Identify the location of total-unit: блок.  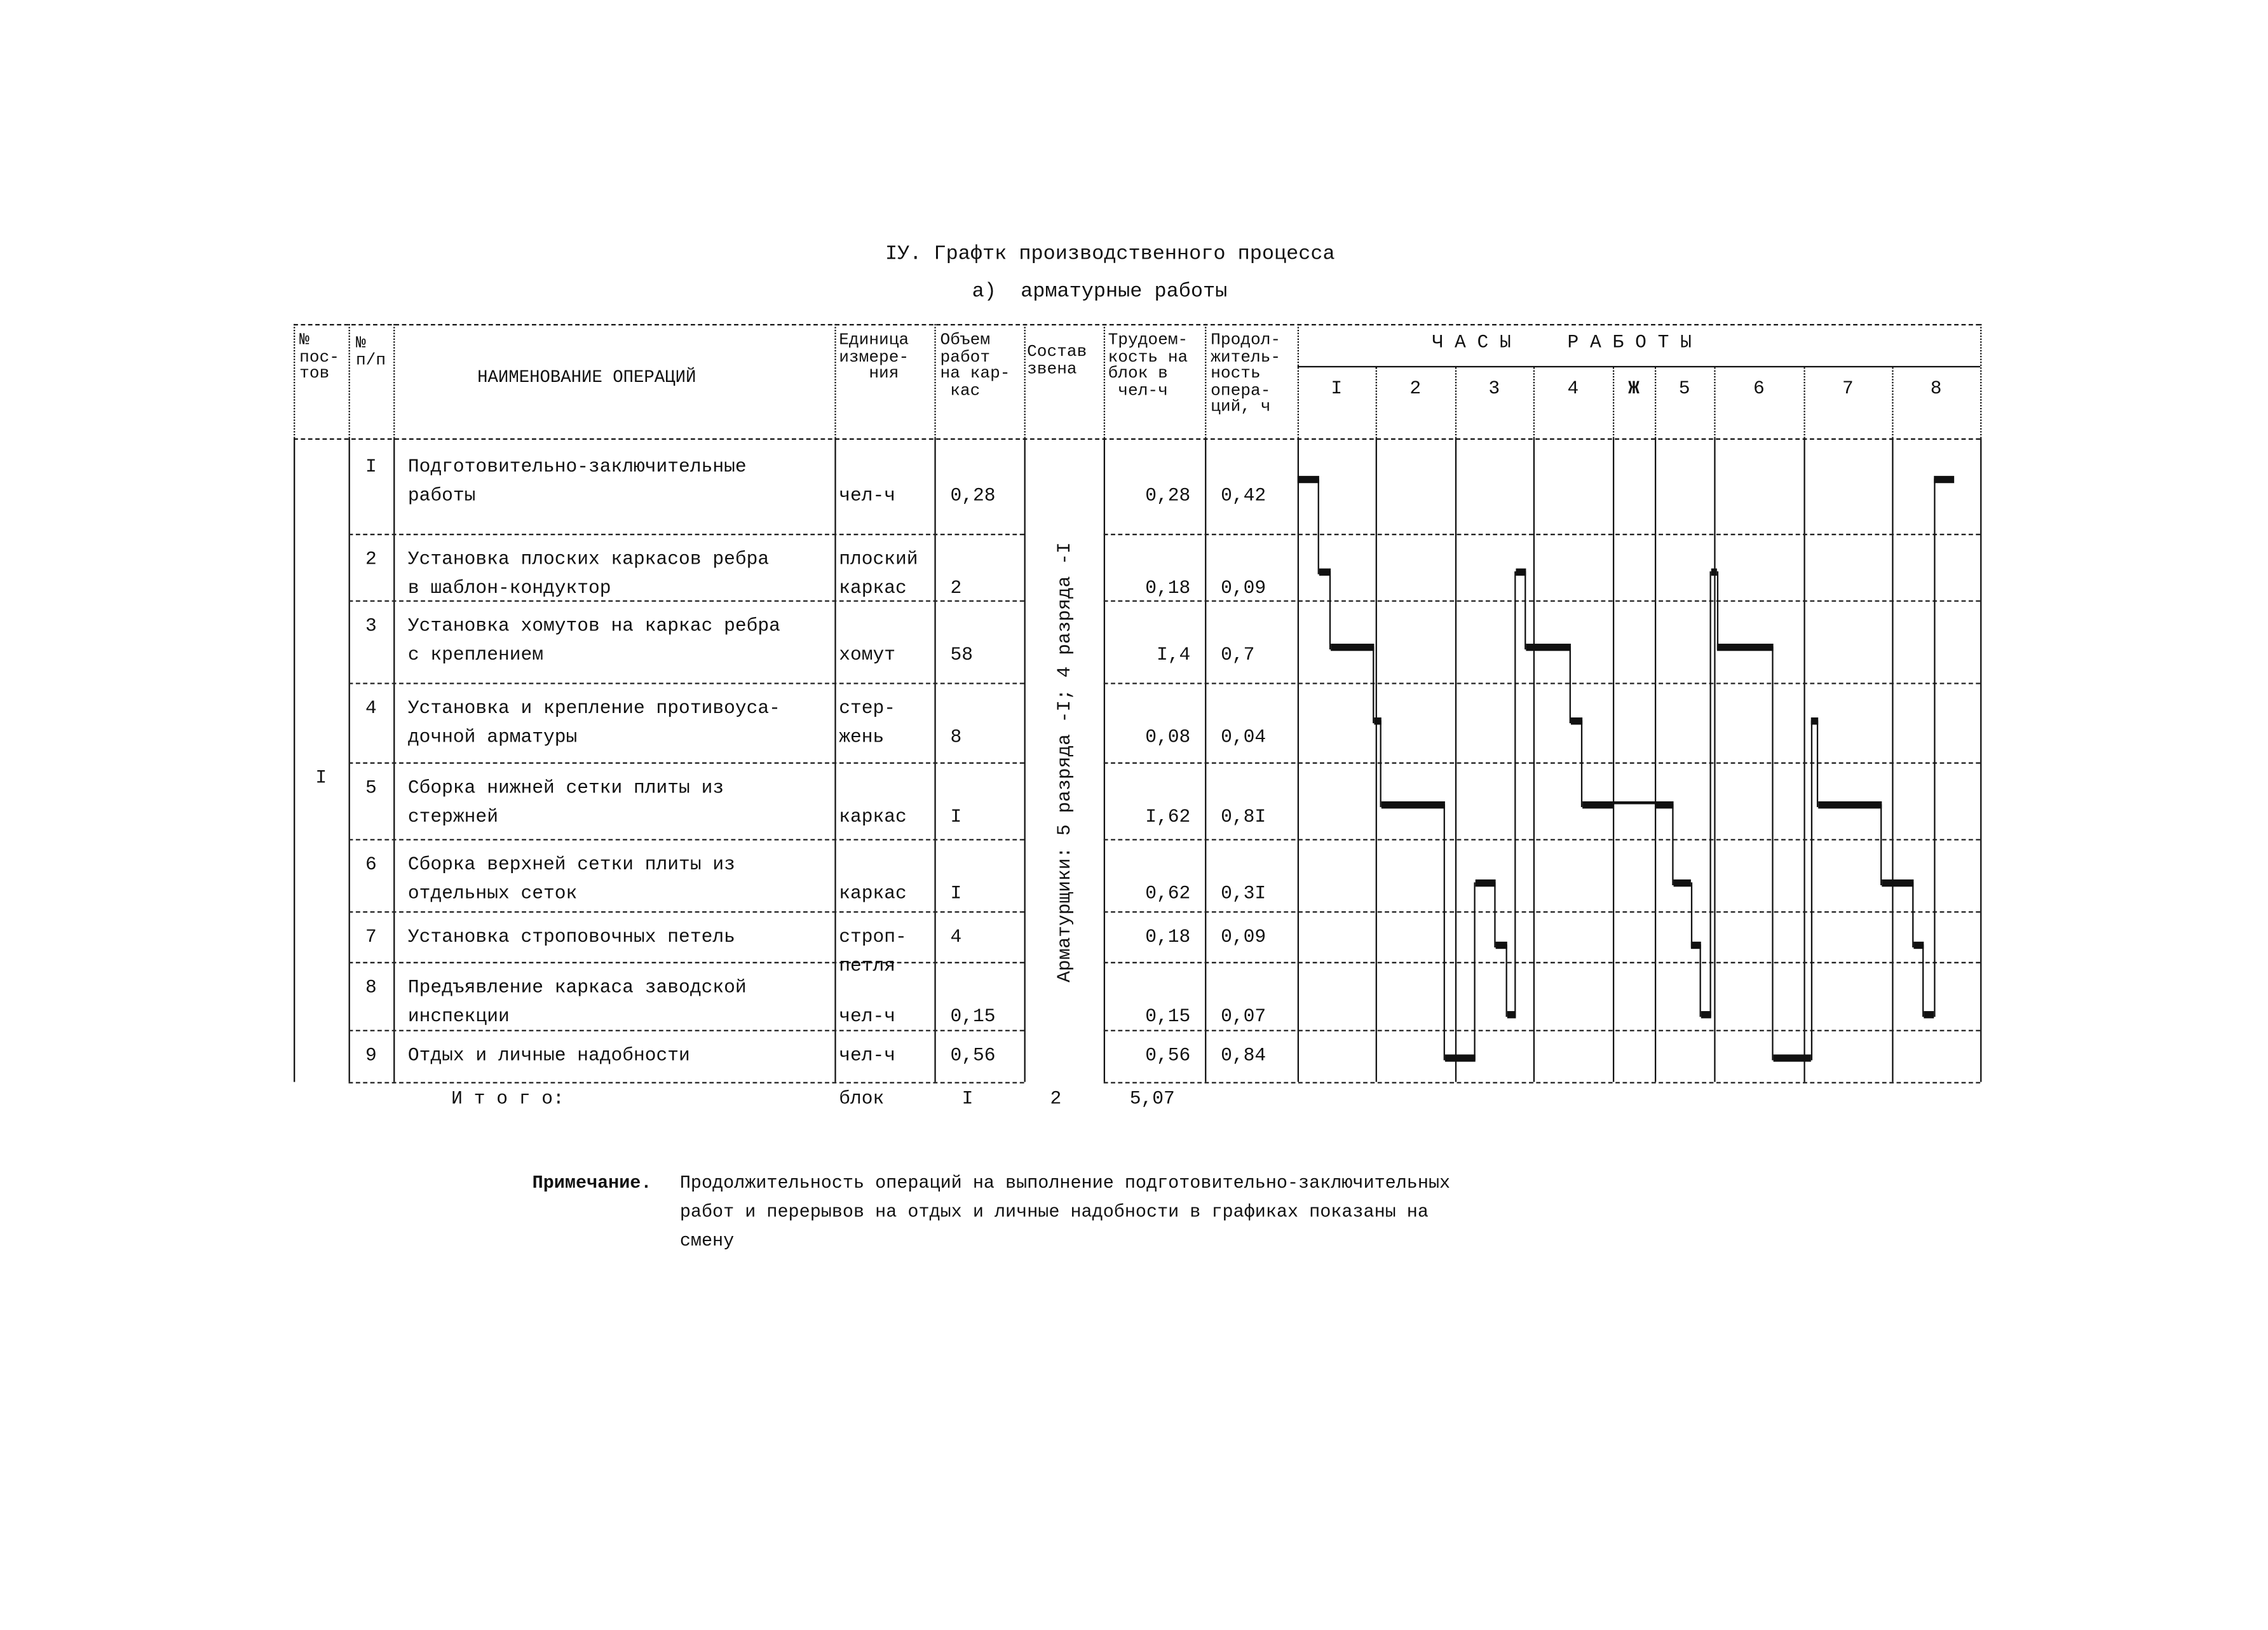
(862, 1098).